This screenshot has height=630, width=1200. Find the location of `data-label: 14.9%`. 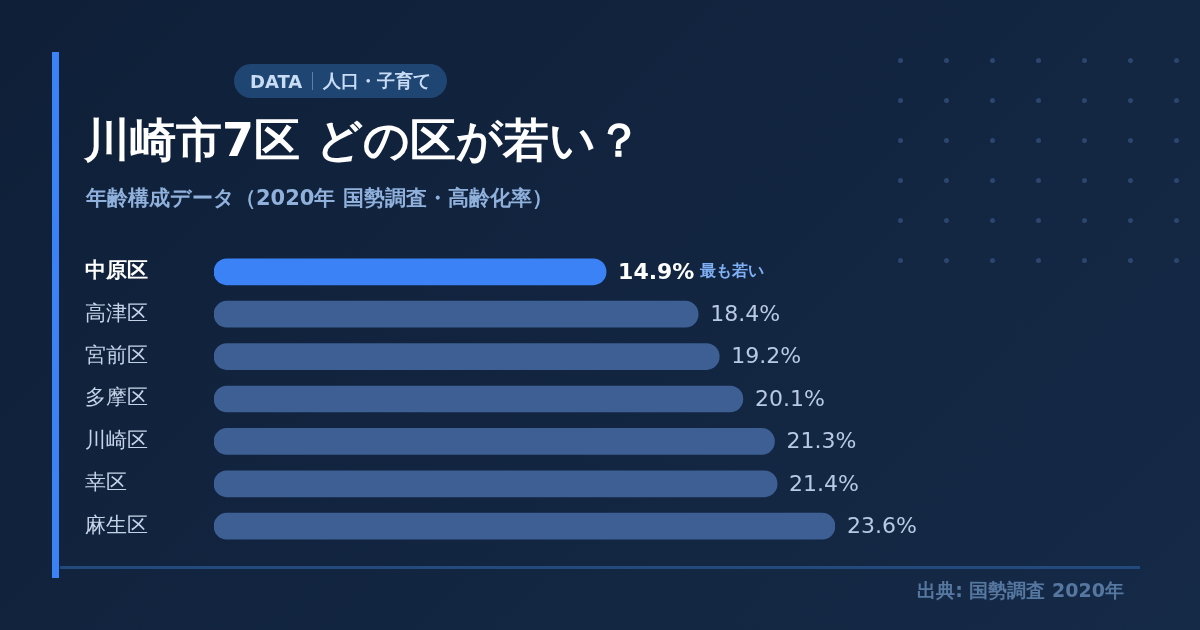

data-label: 14.9% is located at coordinates (656, 271).